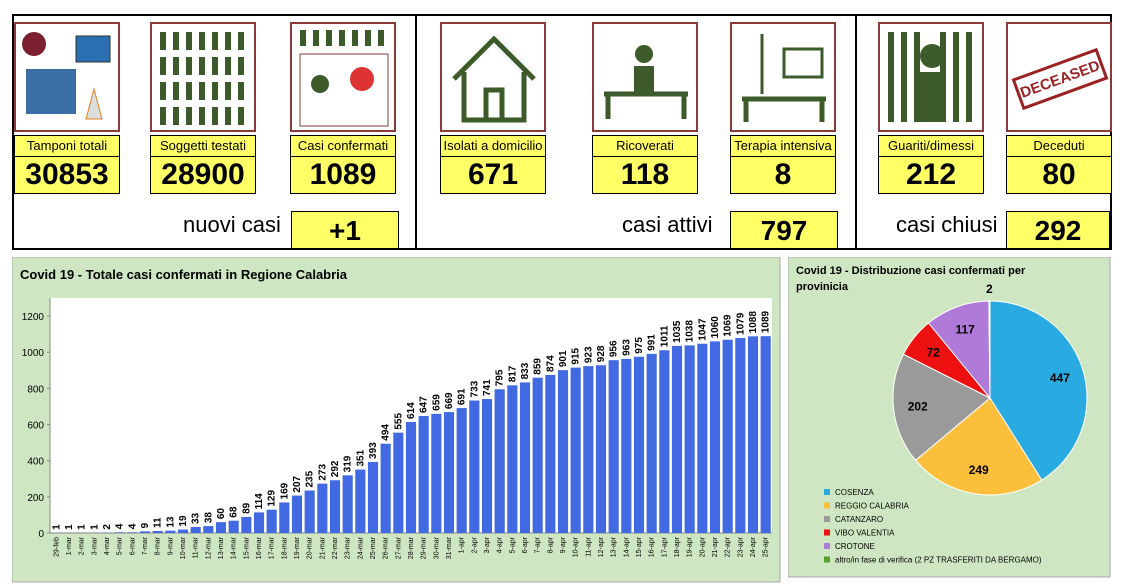 Image resolution: width=1124 pixels, height=584 pixels. What do you see at coordinates (386, 547) in the screenshot?
I see `x-tick-label: 26-mar` at bounding box center [386, 547].